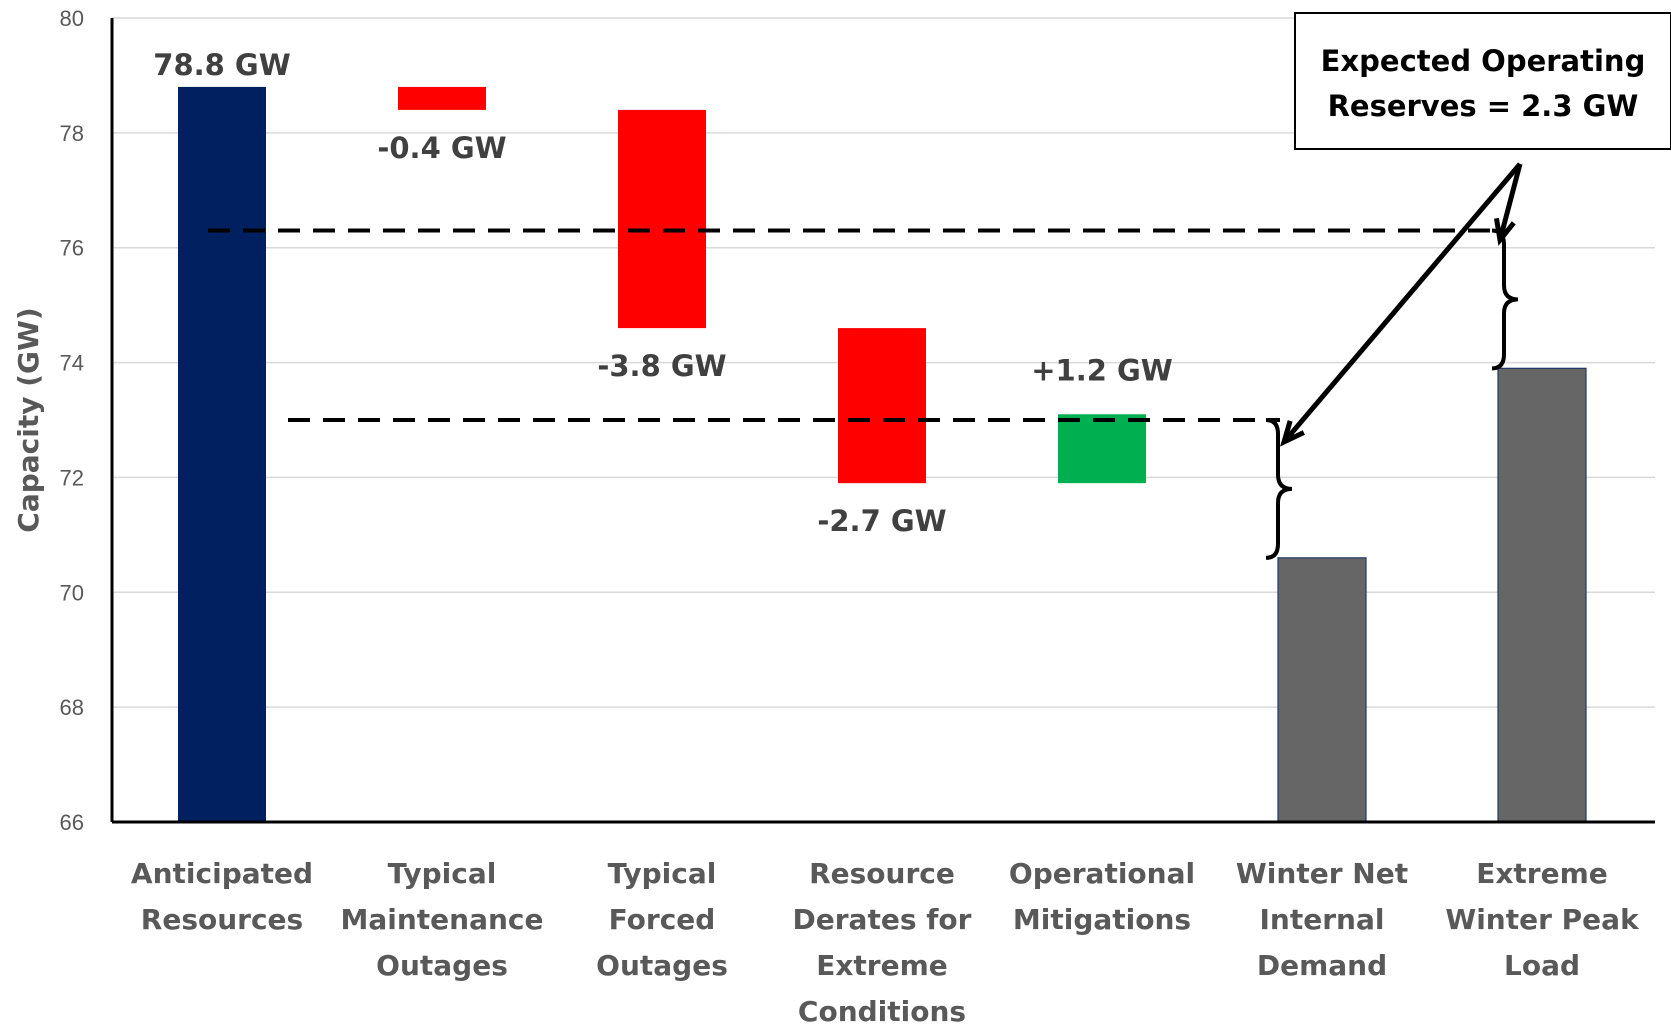  What do you see at coordinates (72, 363) in the screenshot?
I see `y-tick-label: 74` at bounding box center [72, 363].